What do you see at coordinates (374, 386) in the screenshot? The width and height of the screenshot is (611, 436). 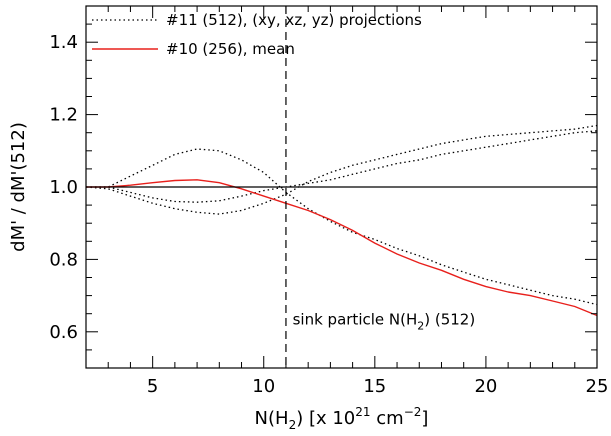 I see `x-tick-label: 15` at bounding box center [374, 386].